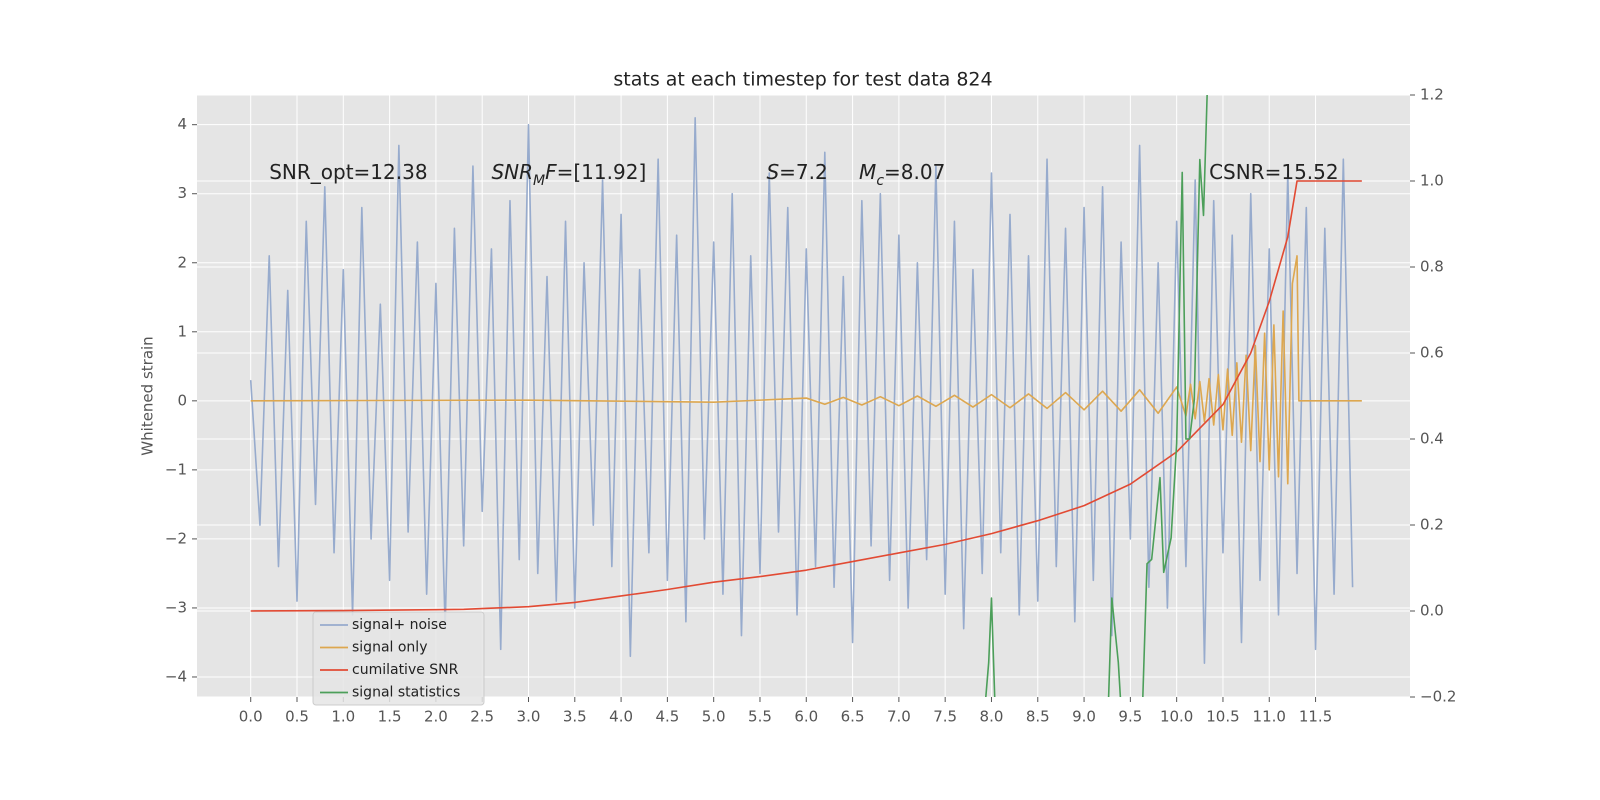 This screenshot has width=1600, height=800. What do you see at coordinates (803, 172) in the screenshot?
I see `annotation-part: =7.2` at bounding box center [803, 172].